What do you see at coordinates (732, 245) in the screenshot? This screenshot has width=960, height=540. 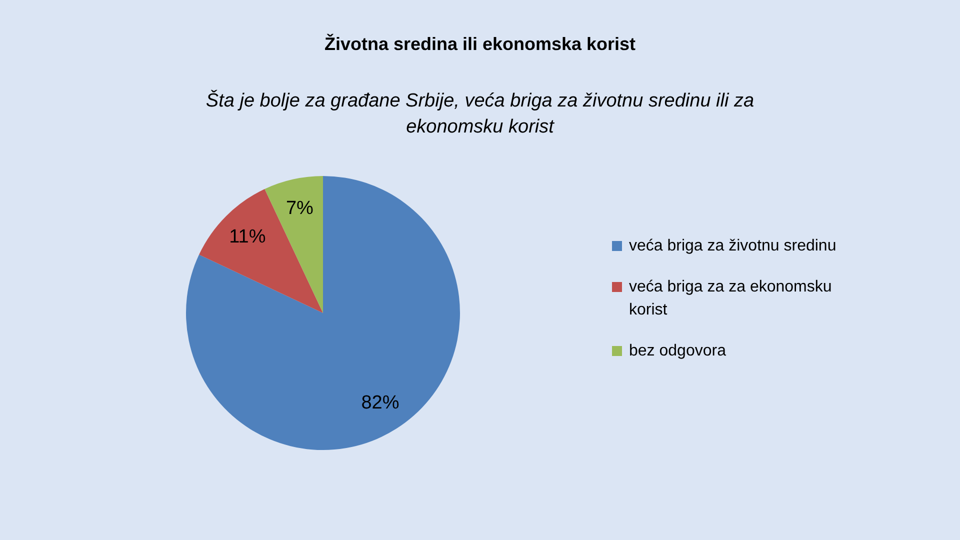 I see `legend-label: veća briga za životnu sredinu` at bounding box center [732, 245].